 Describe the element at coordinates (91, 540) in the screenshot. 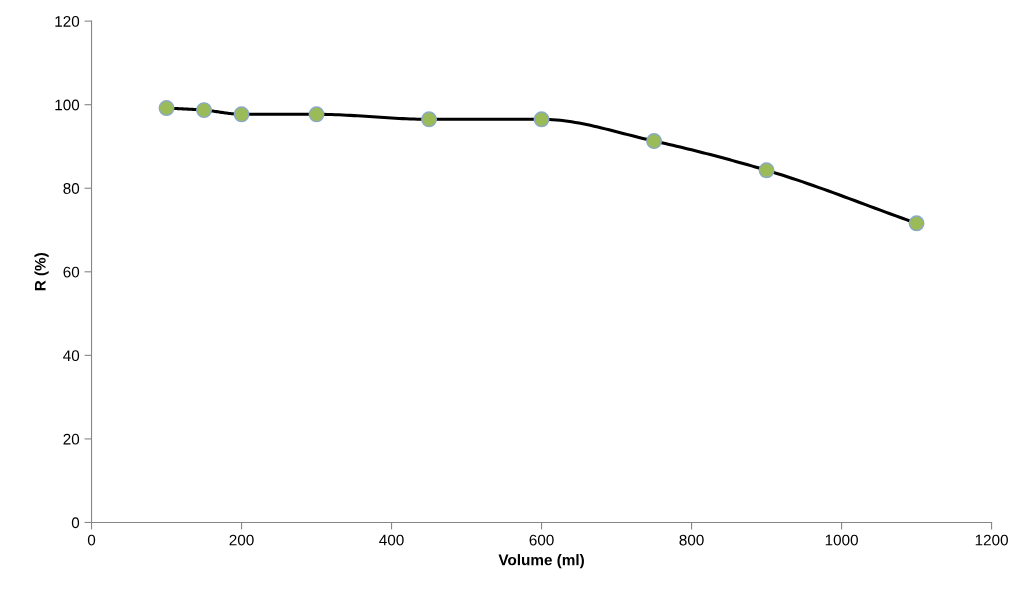

I see `x-tick-label: 0` at that location.